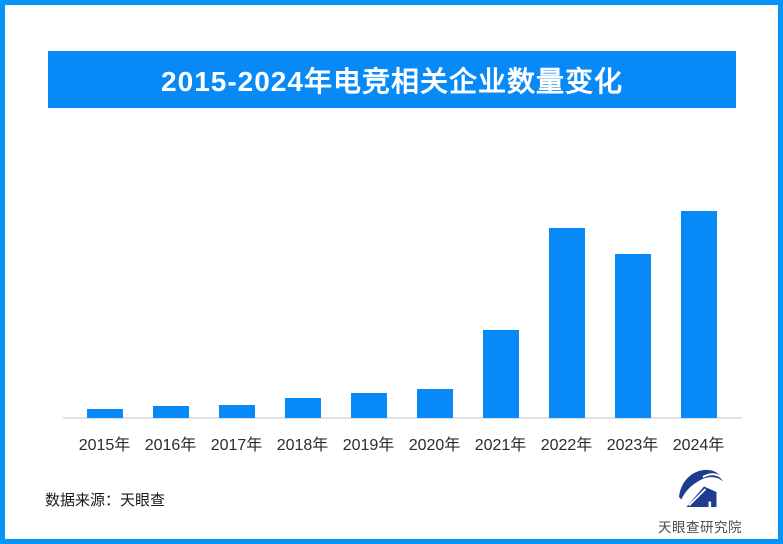  I want to click on bar-2024年, so click(698, 314).